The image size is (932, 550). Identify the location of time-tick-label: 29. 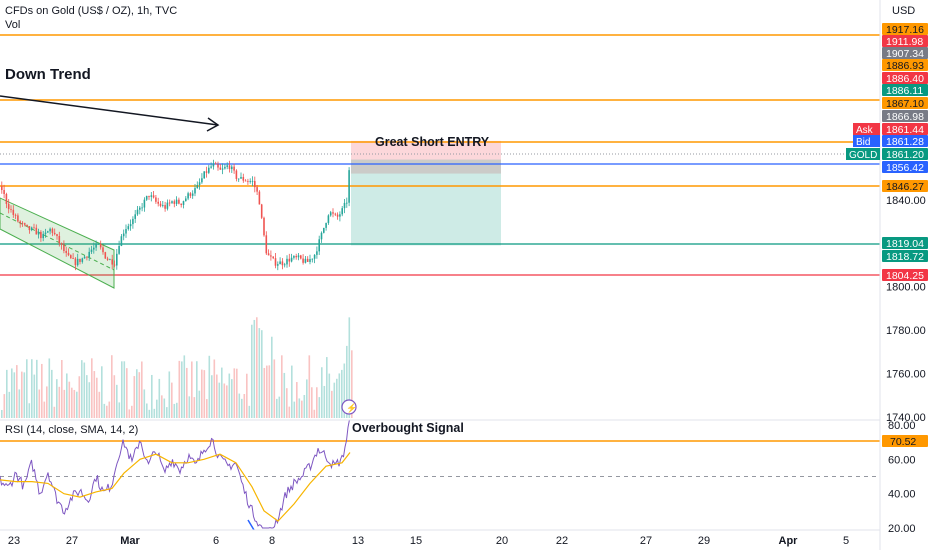
(704, 541).